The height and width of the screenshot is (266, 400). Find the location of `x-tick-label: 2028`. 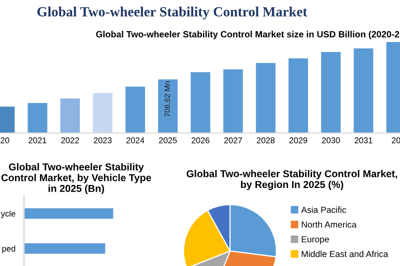

x-tick-label: 2028 is located at coordinates (265, 140).